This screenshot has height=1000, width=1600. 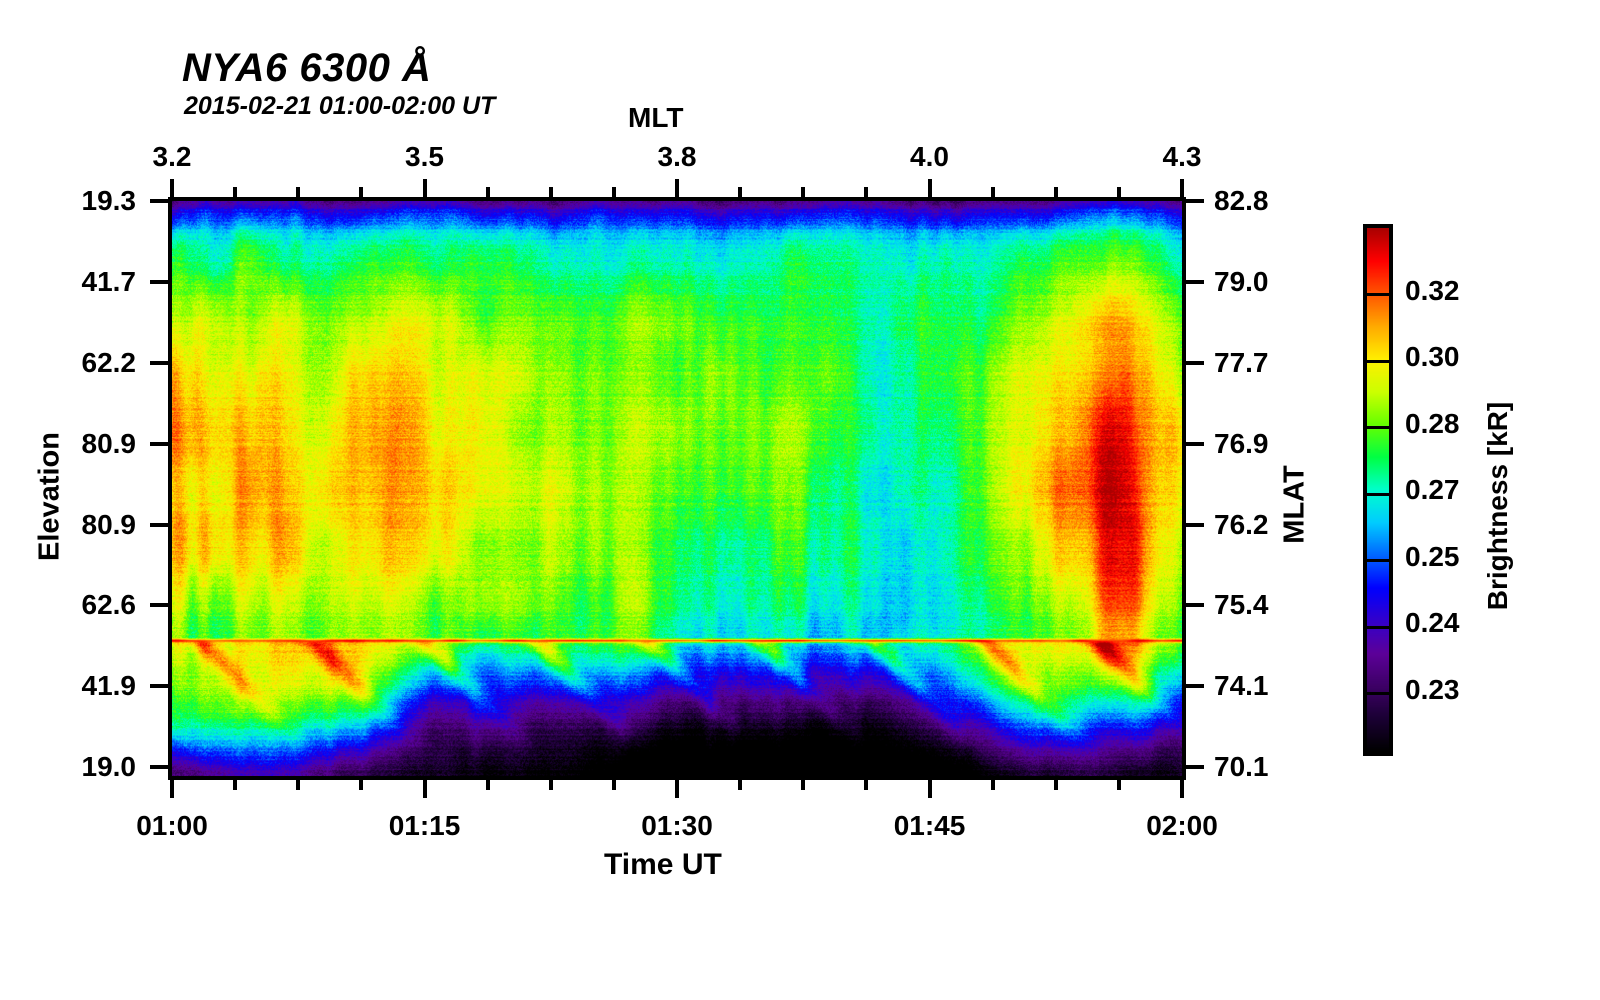 What do you see at coordinates (109, 362) in the screenshot?
I see `elevation-tick-label: 62.2` at bounding box center [109, 362].